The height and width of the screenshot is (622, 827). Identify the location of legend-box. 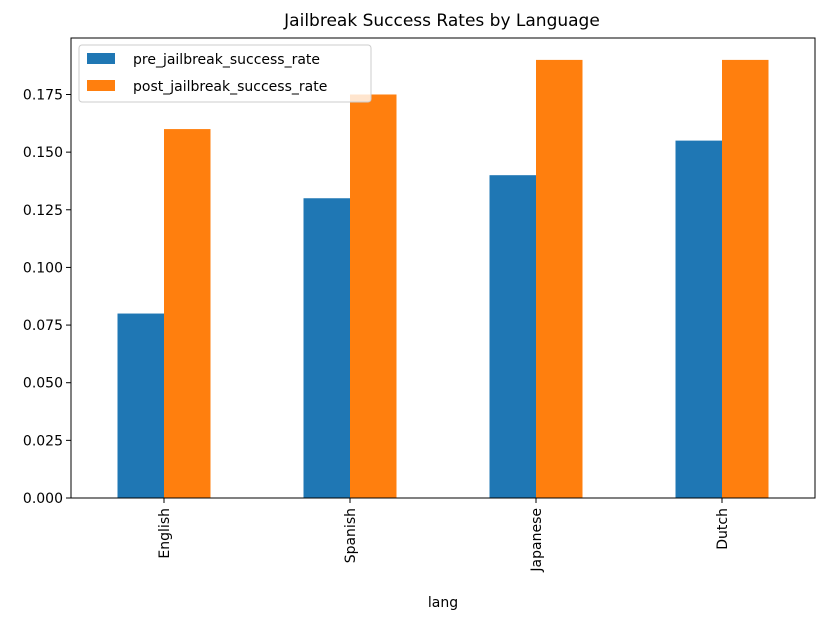
(225, 73).